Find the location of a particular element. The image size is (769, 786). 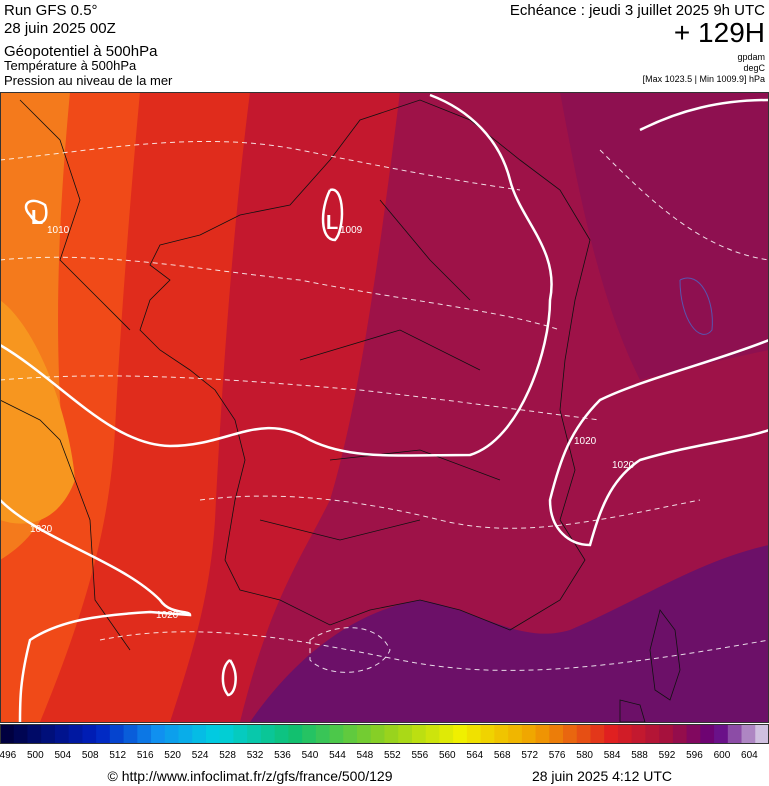

pressure-range: [Max 1023.5 | Min 1009.9] hPa is located at coordinates (704, 79).